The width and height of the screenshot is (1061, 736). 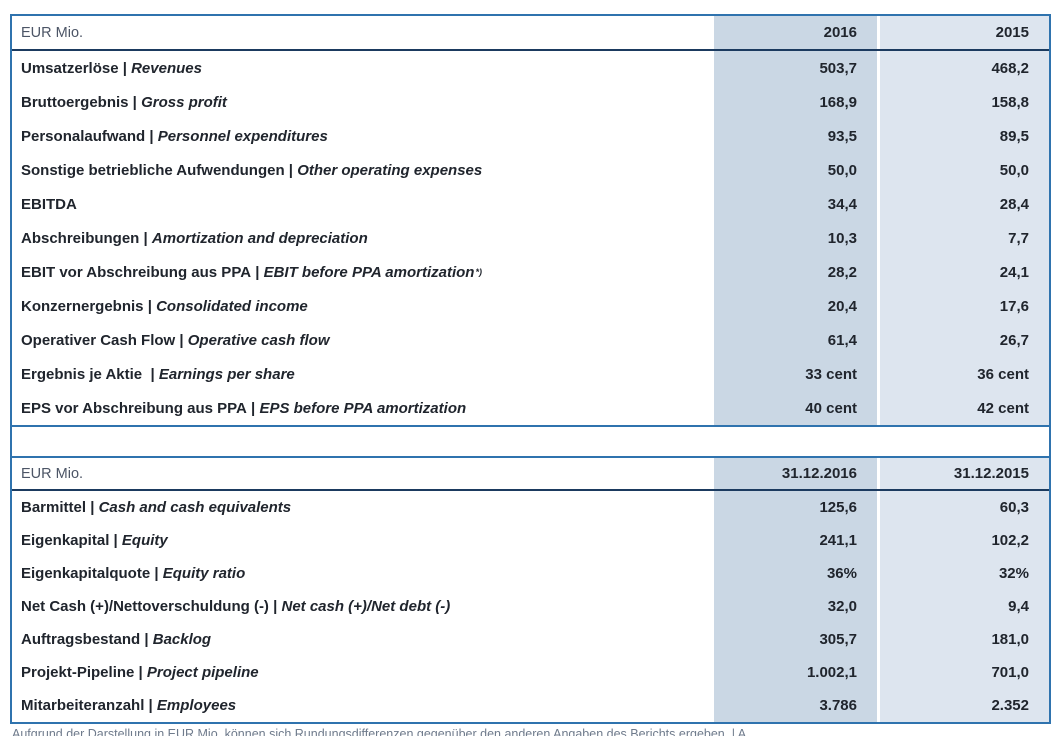 I want to click on row-label: Bruttoergebnis | Gross profit, so click(x=363, y=102).